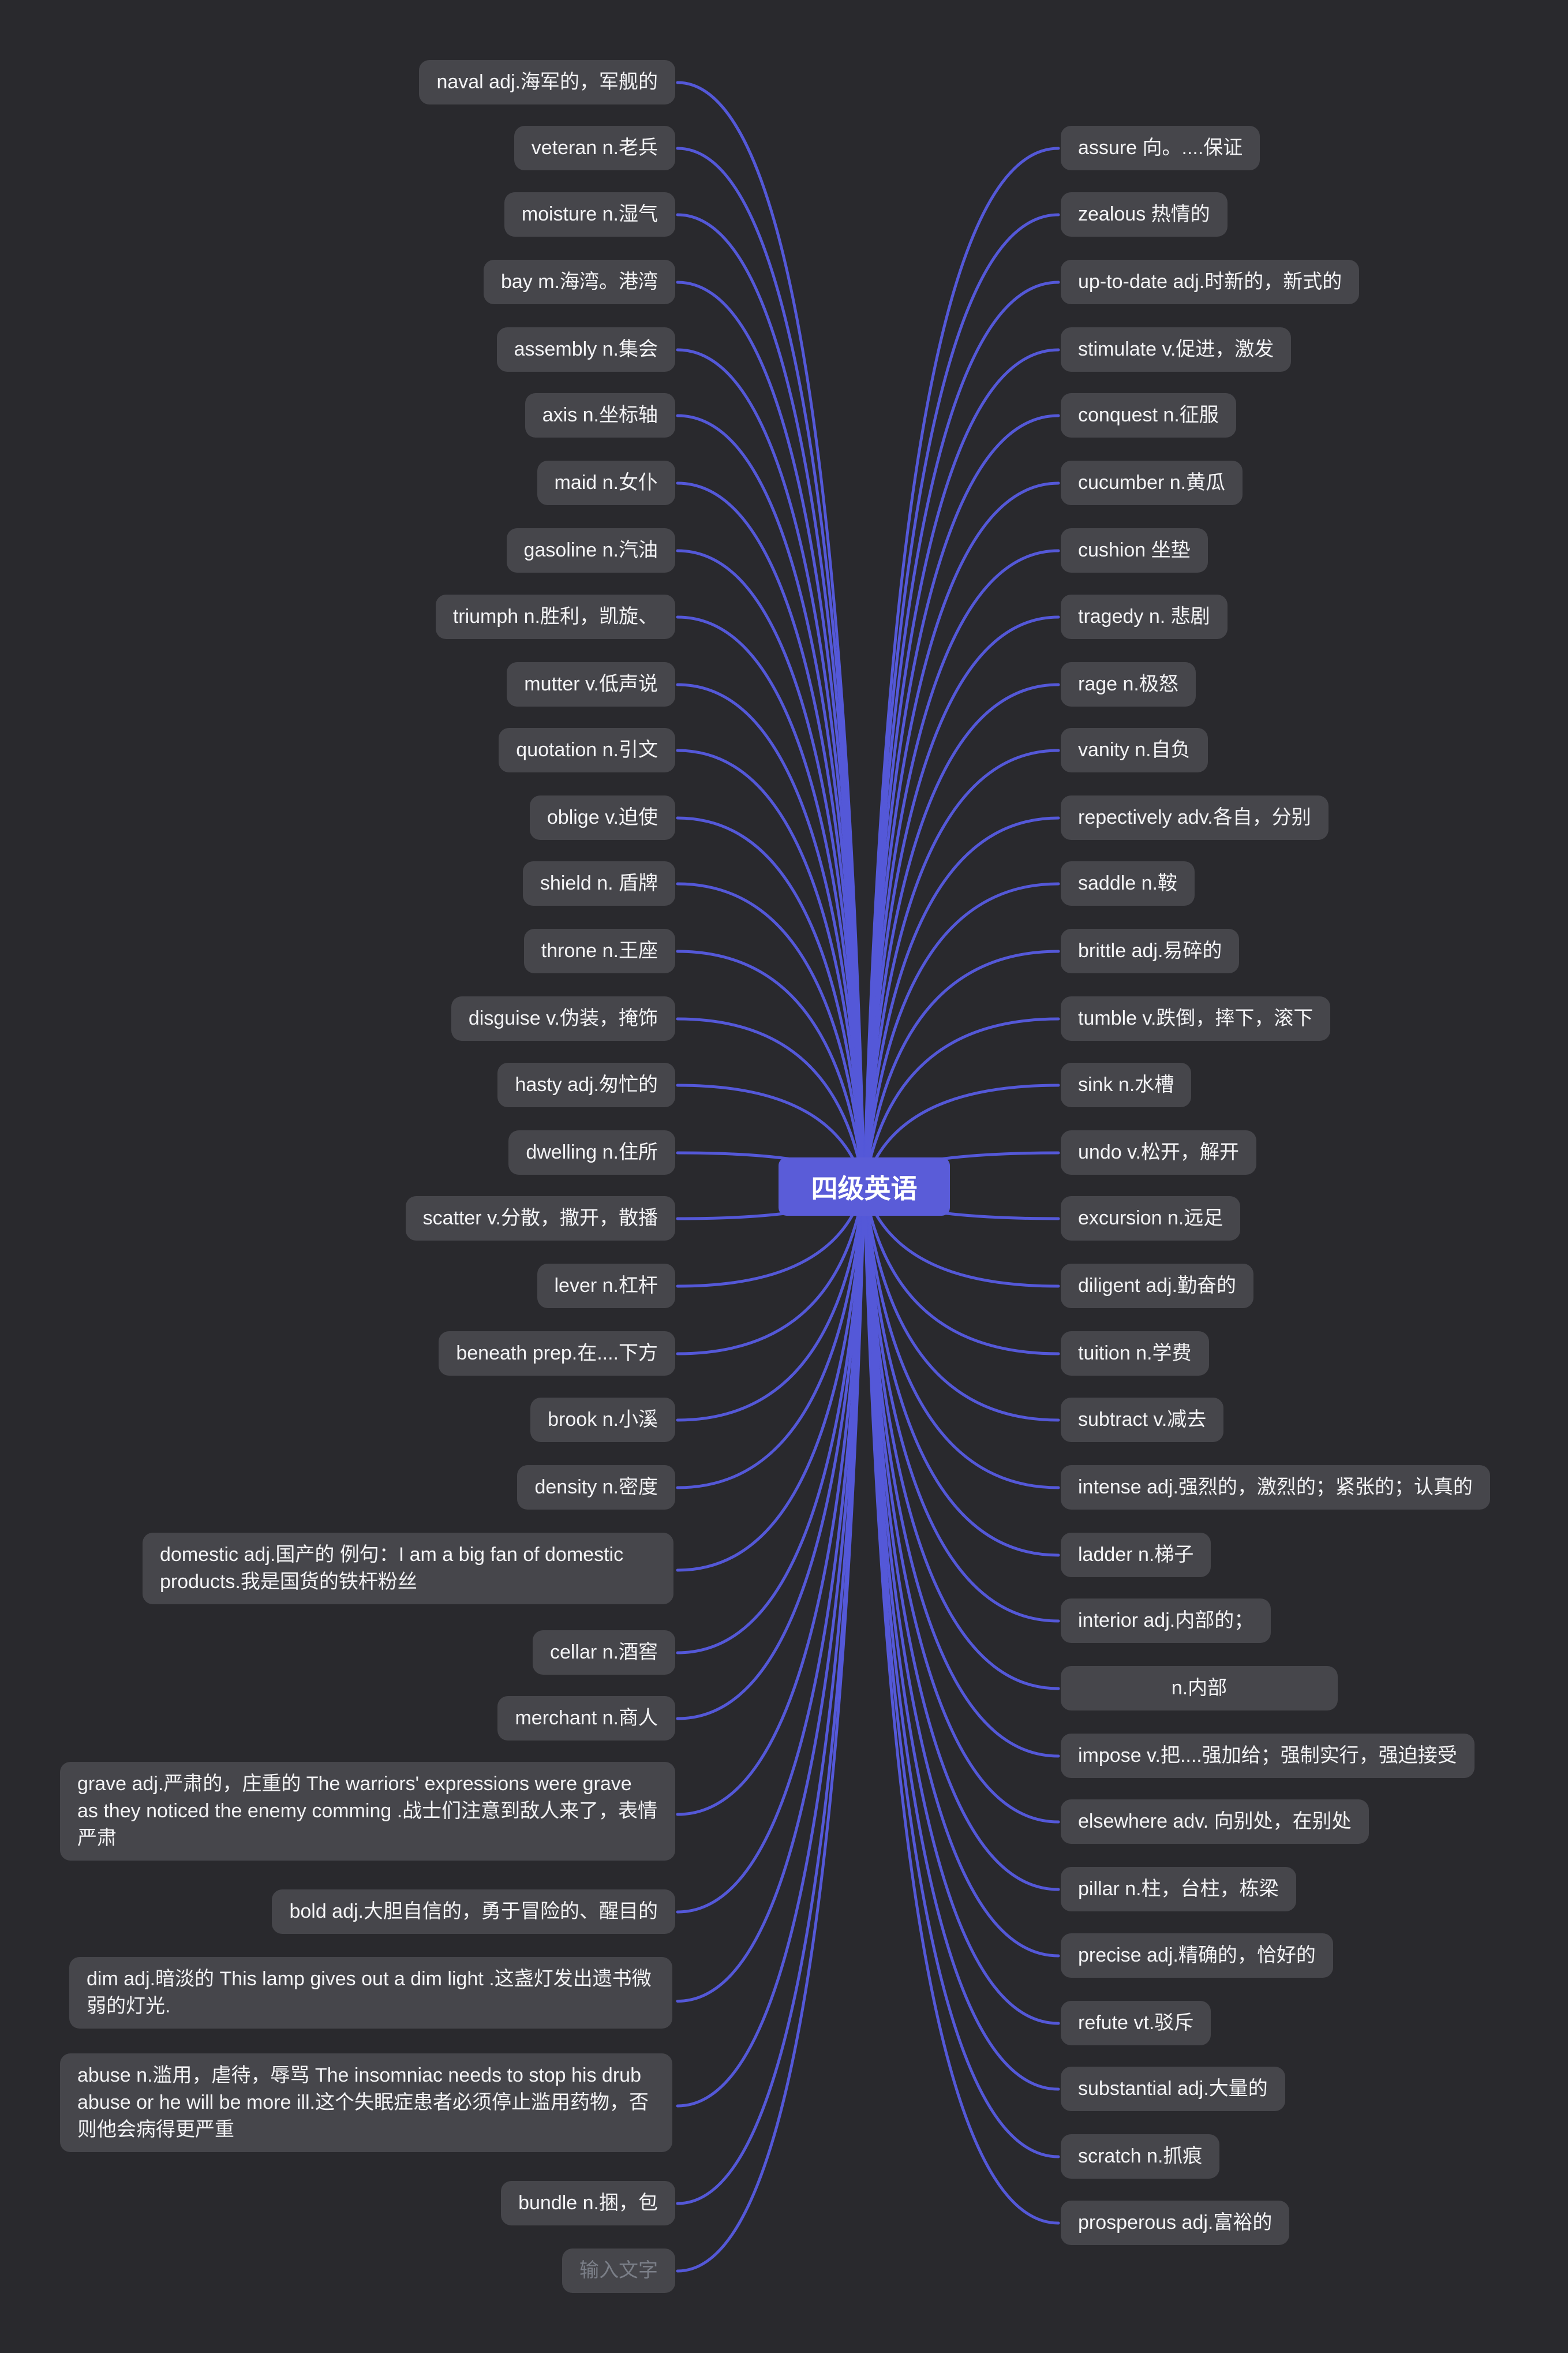 The image size is (1568, 2353). What do you see at coordinates (589, 214) in the screenshot?
I see `map-node: moisture n.湿气` at bounding box center [589, 214].